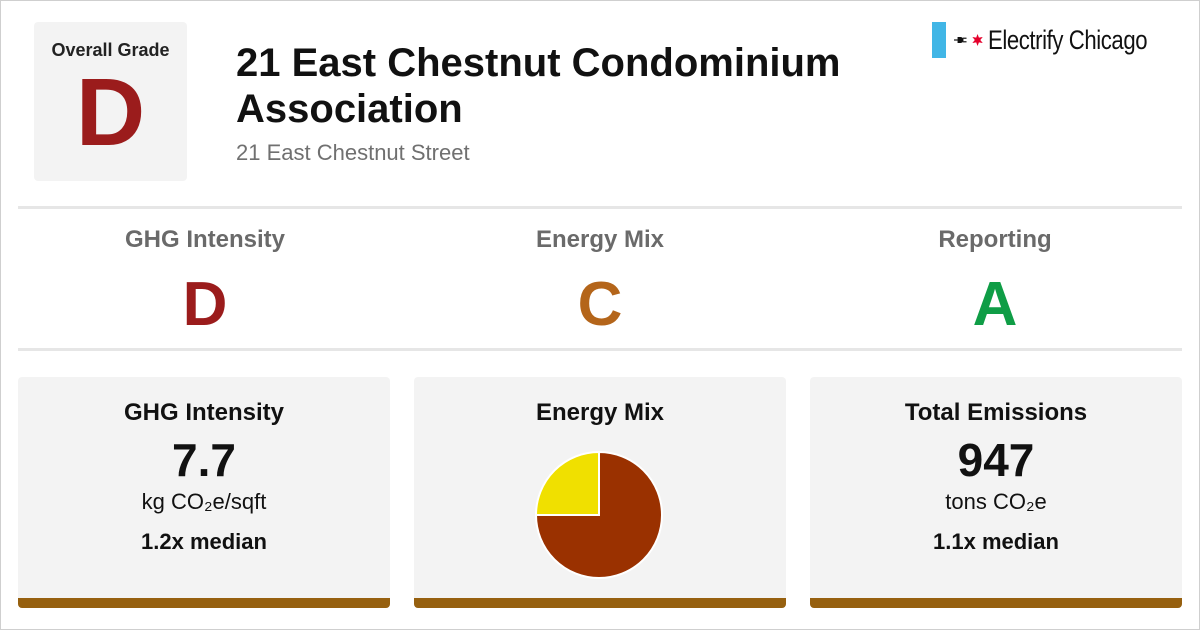 This screenshot has width=1200, height=630. Describe the element at coordinates (939, 40) in the screenshot. I see `chicago-flag-stripe-icon` at that location.